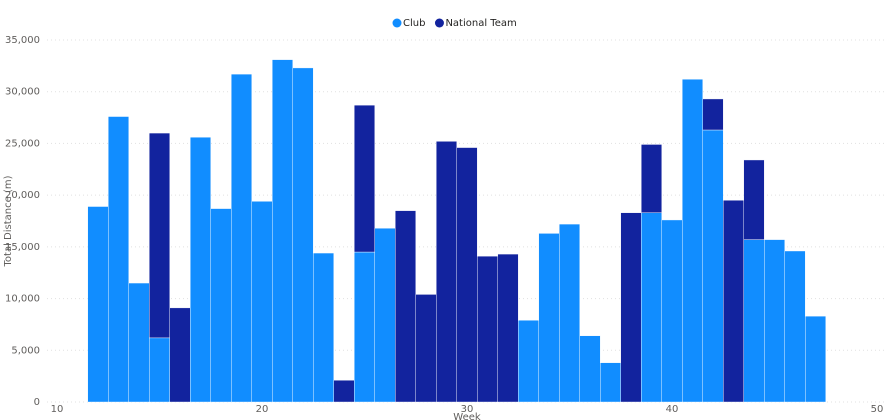 This screenshot has width=893, height=420. I want to click on legend-label: Club, so click(414, 23).